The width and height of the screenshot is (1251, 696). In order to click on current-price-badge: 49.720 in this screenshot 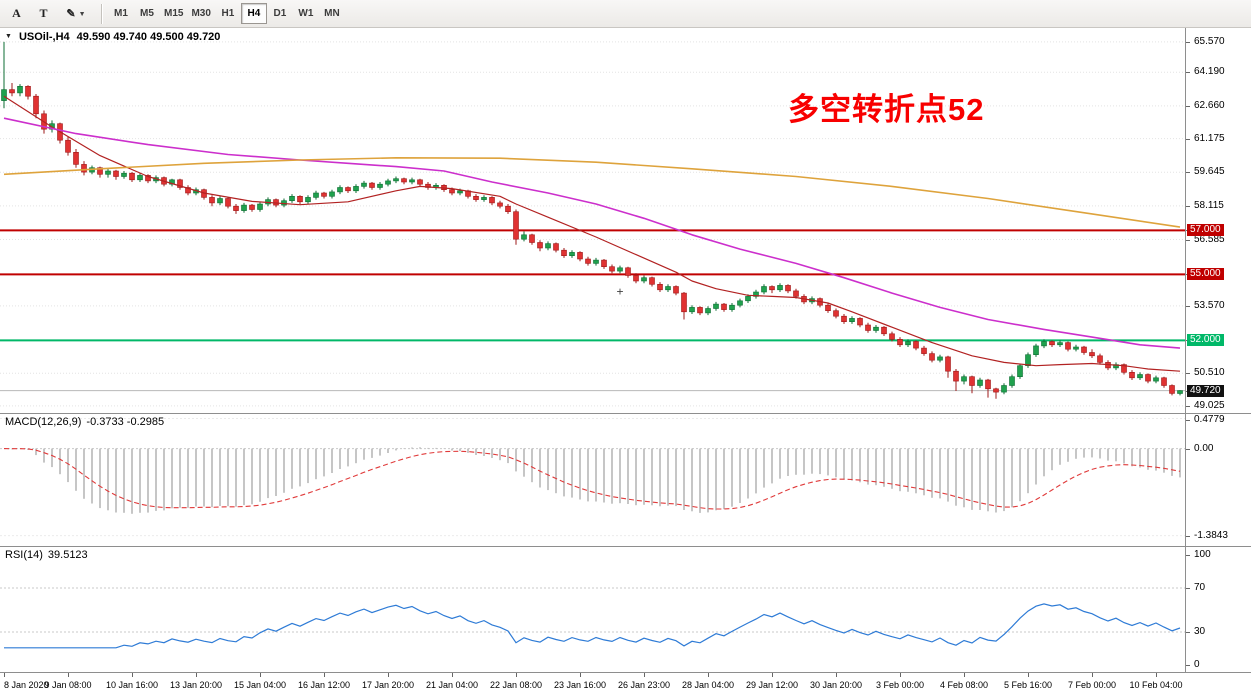, I will do `click(1205, 391)`.